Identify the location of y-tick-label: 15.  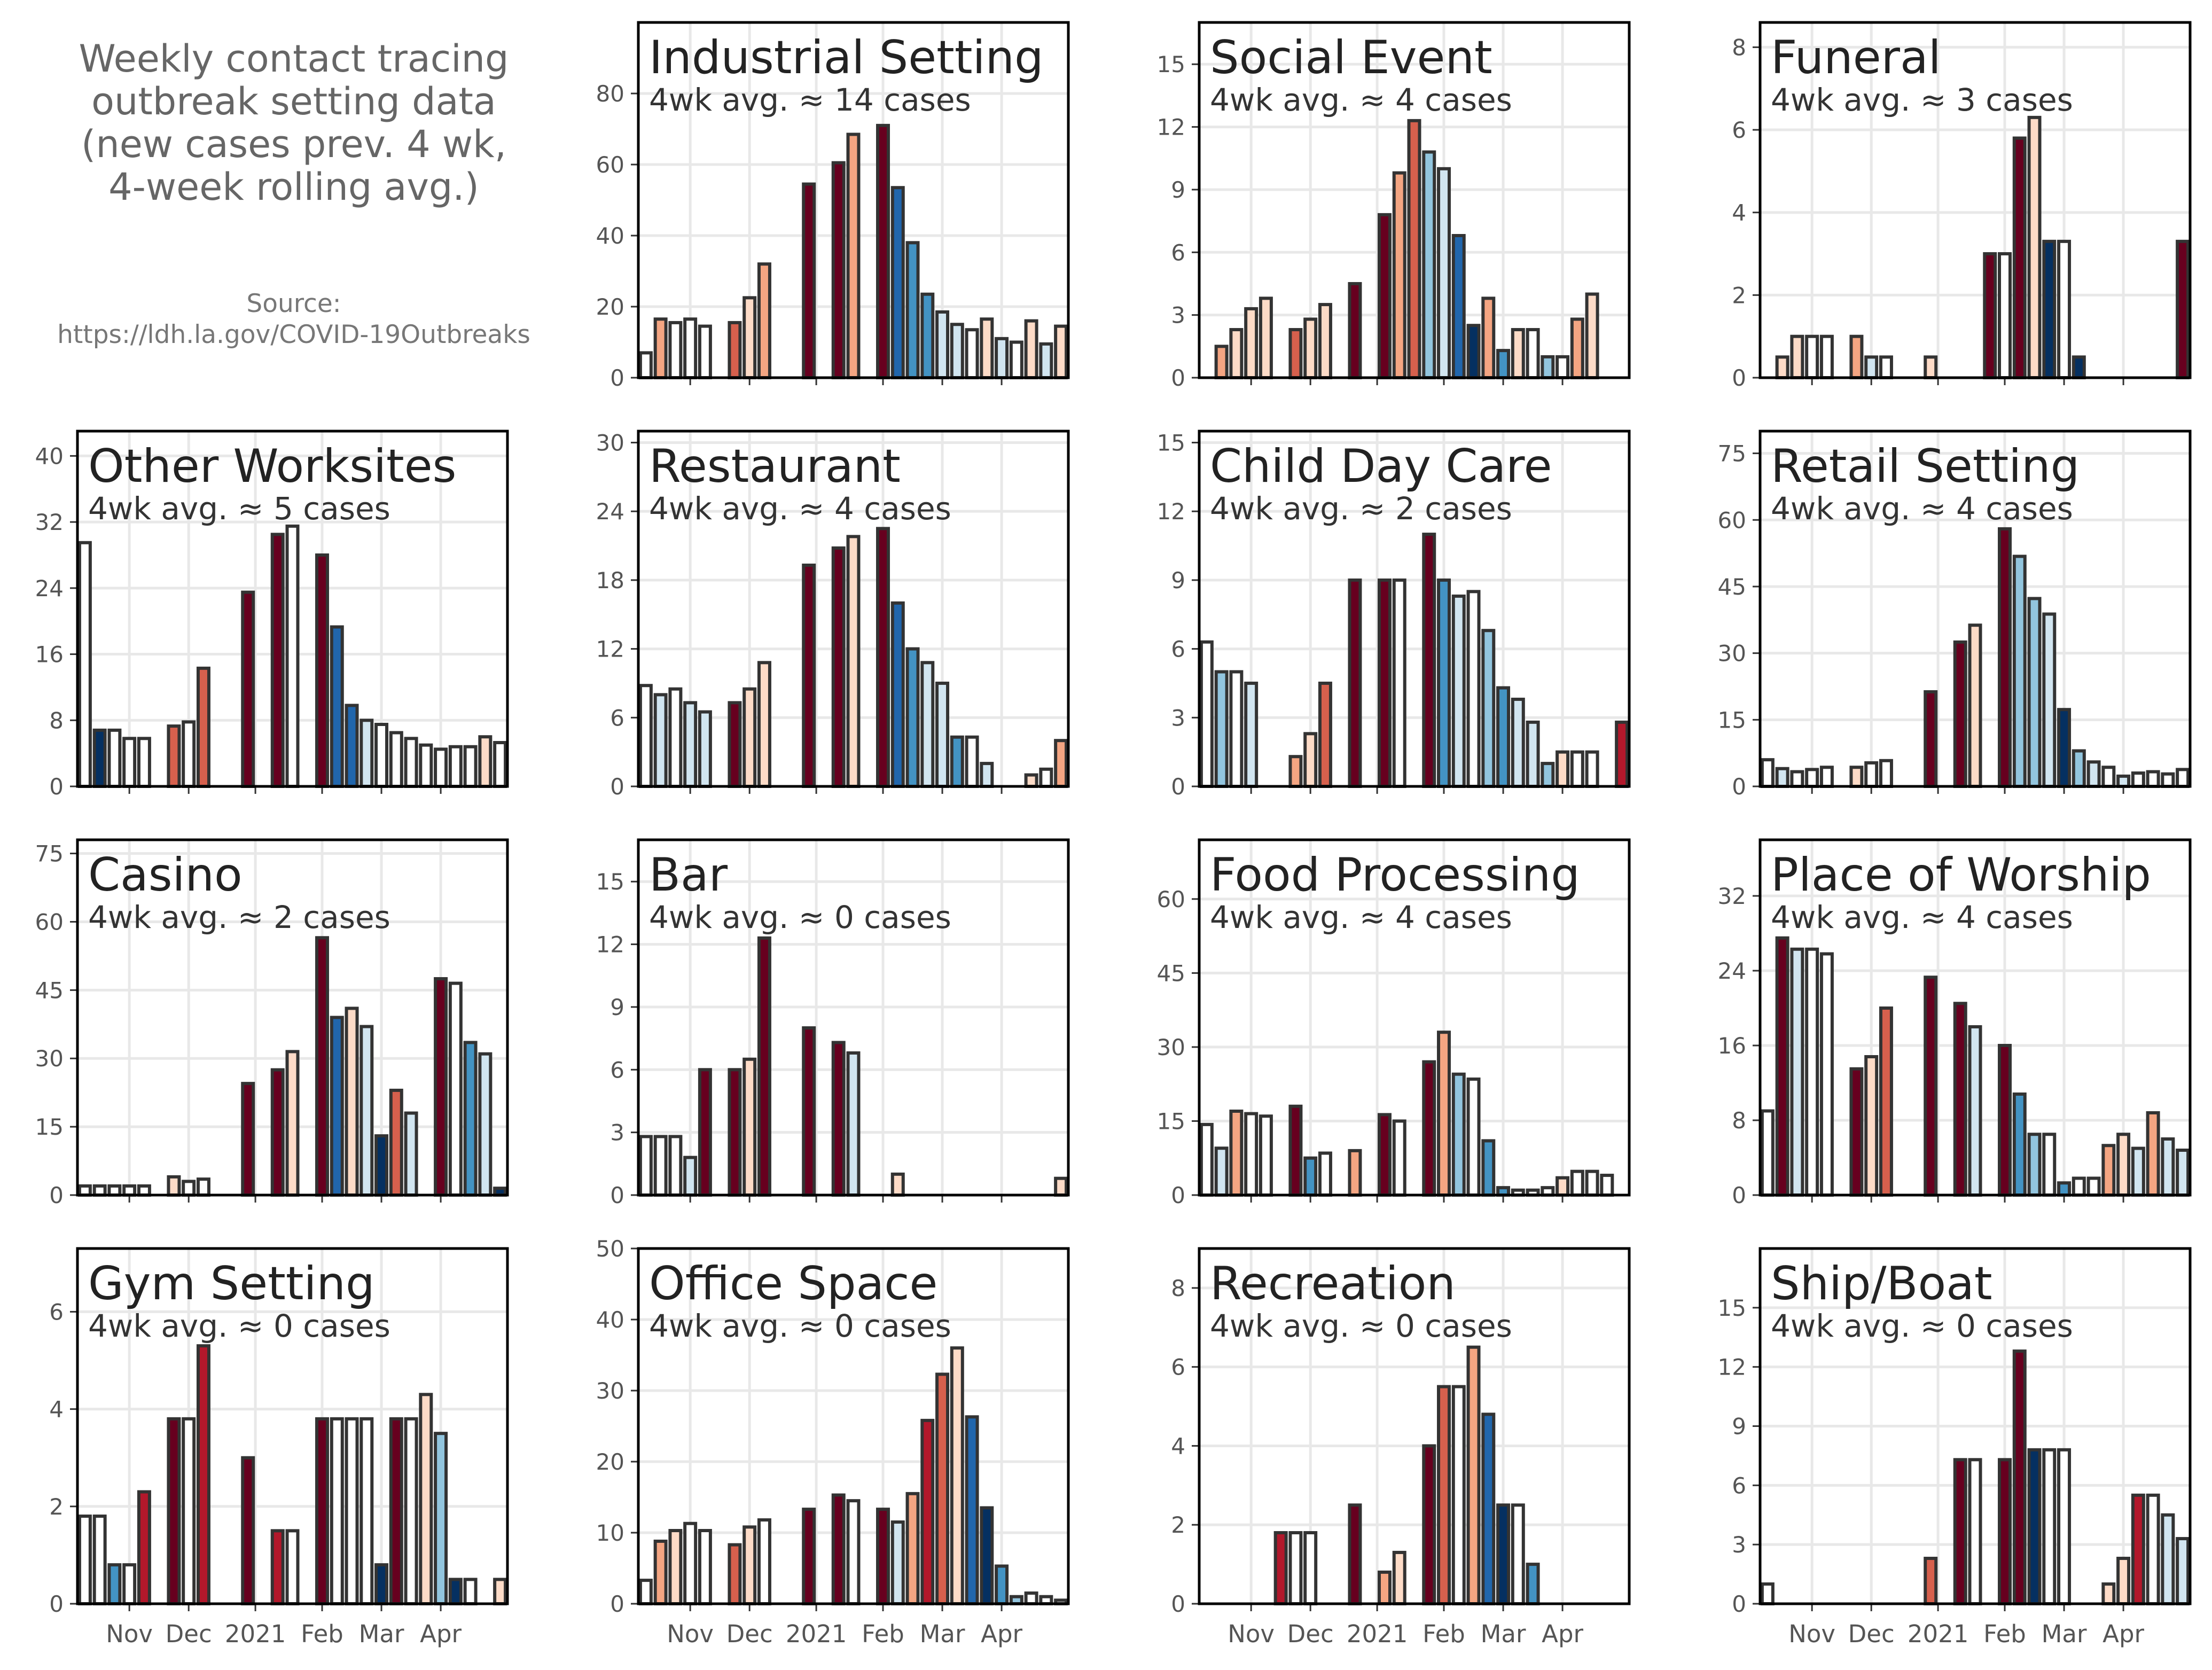
(1171, 1121).